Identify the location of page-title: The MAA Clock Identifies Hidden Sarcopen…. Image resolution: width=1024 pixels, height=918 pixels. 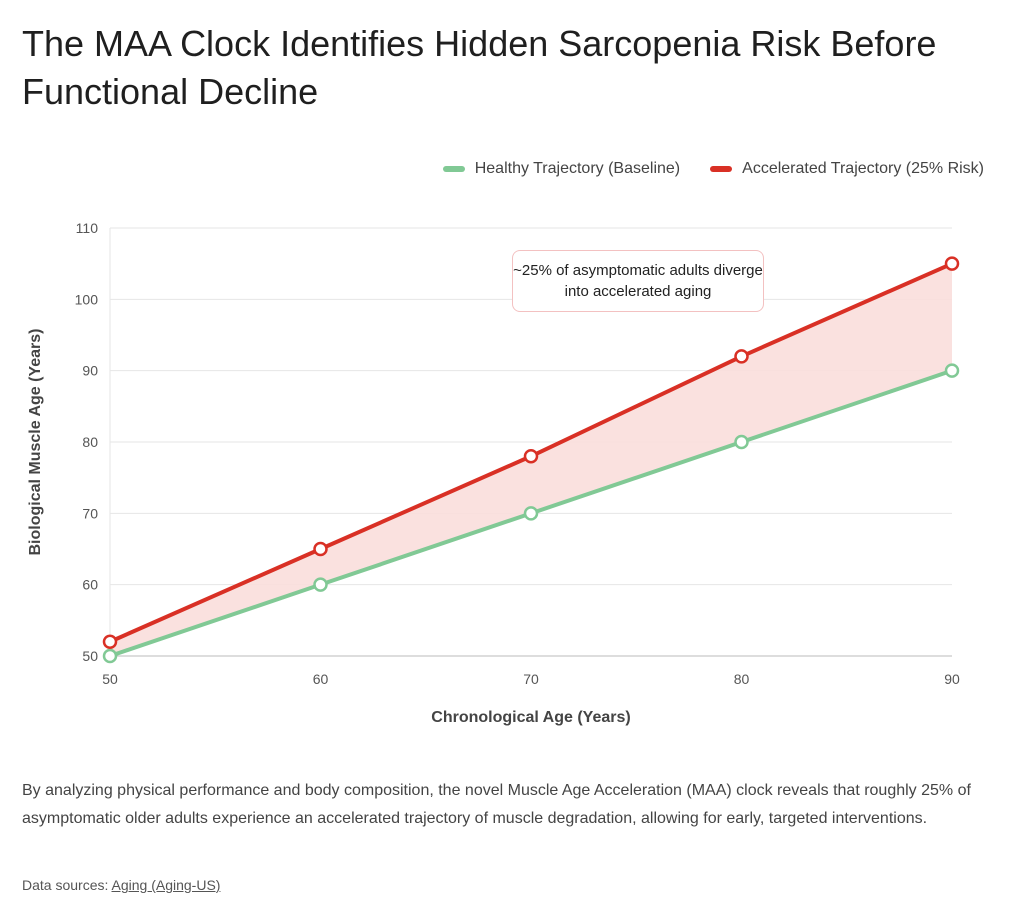
(479, 67).